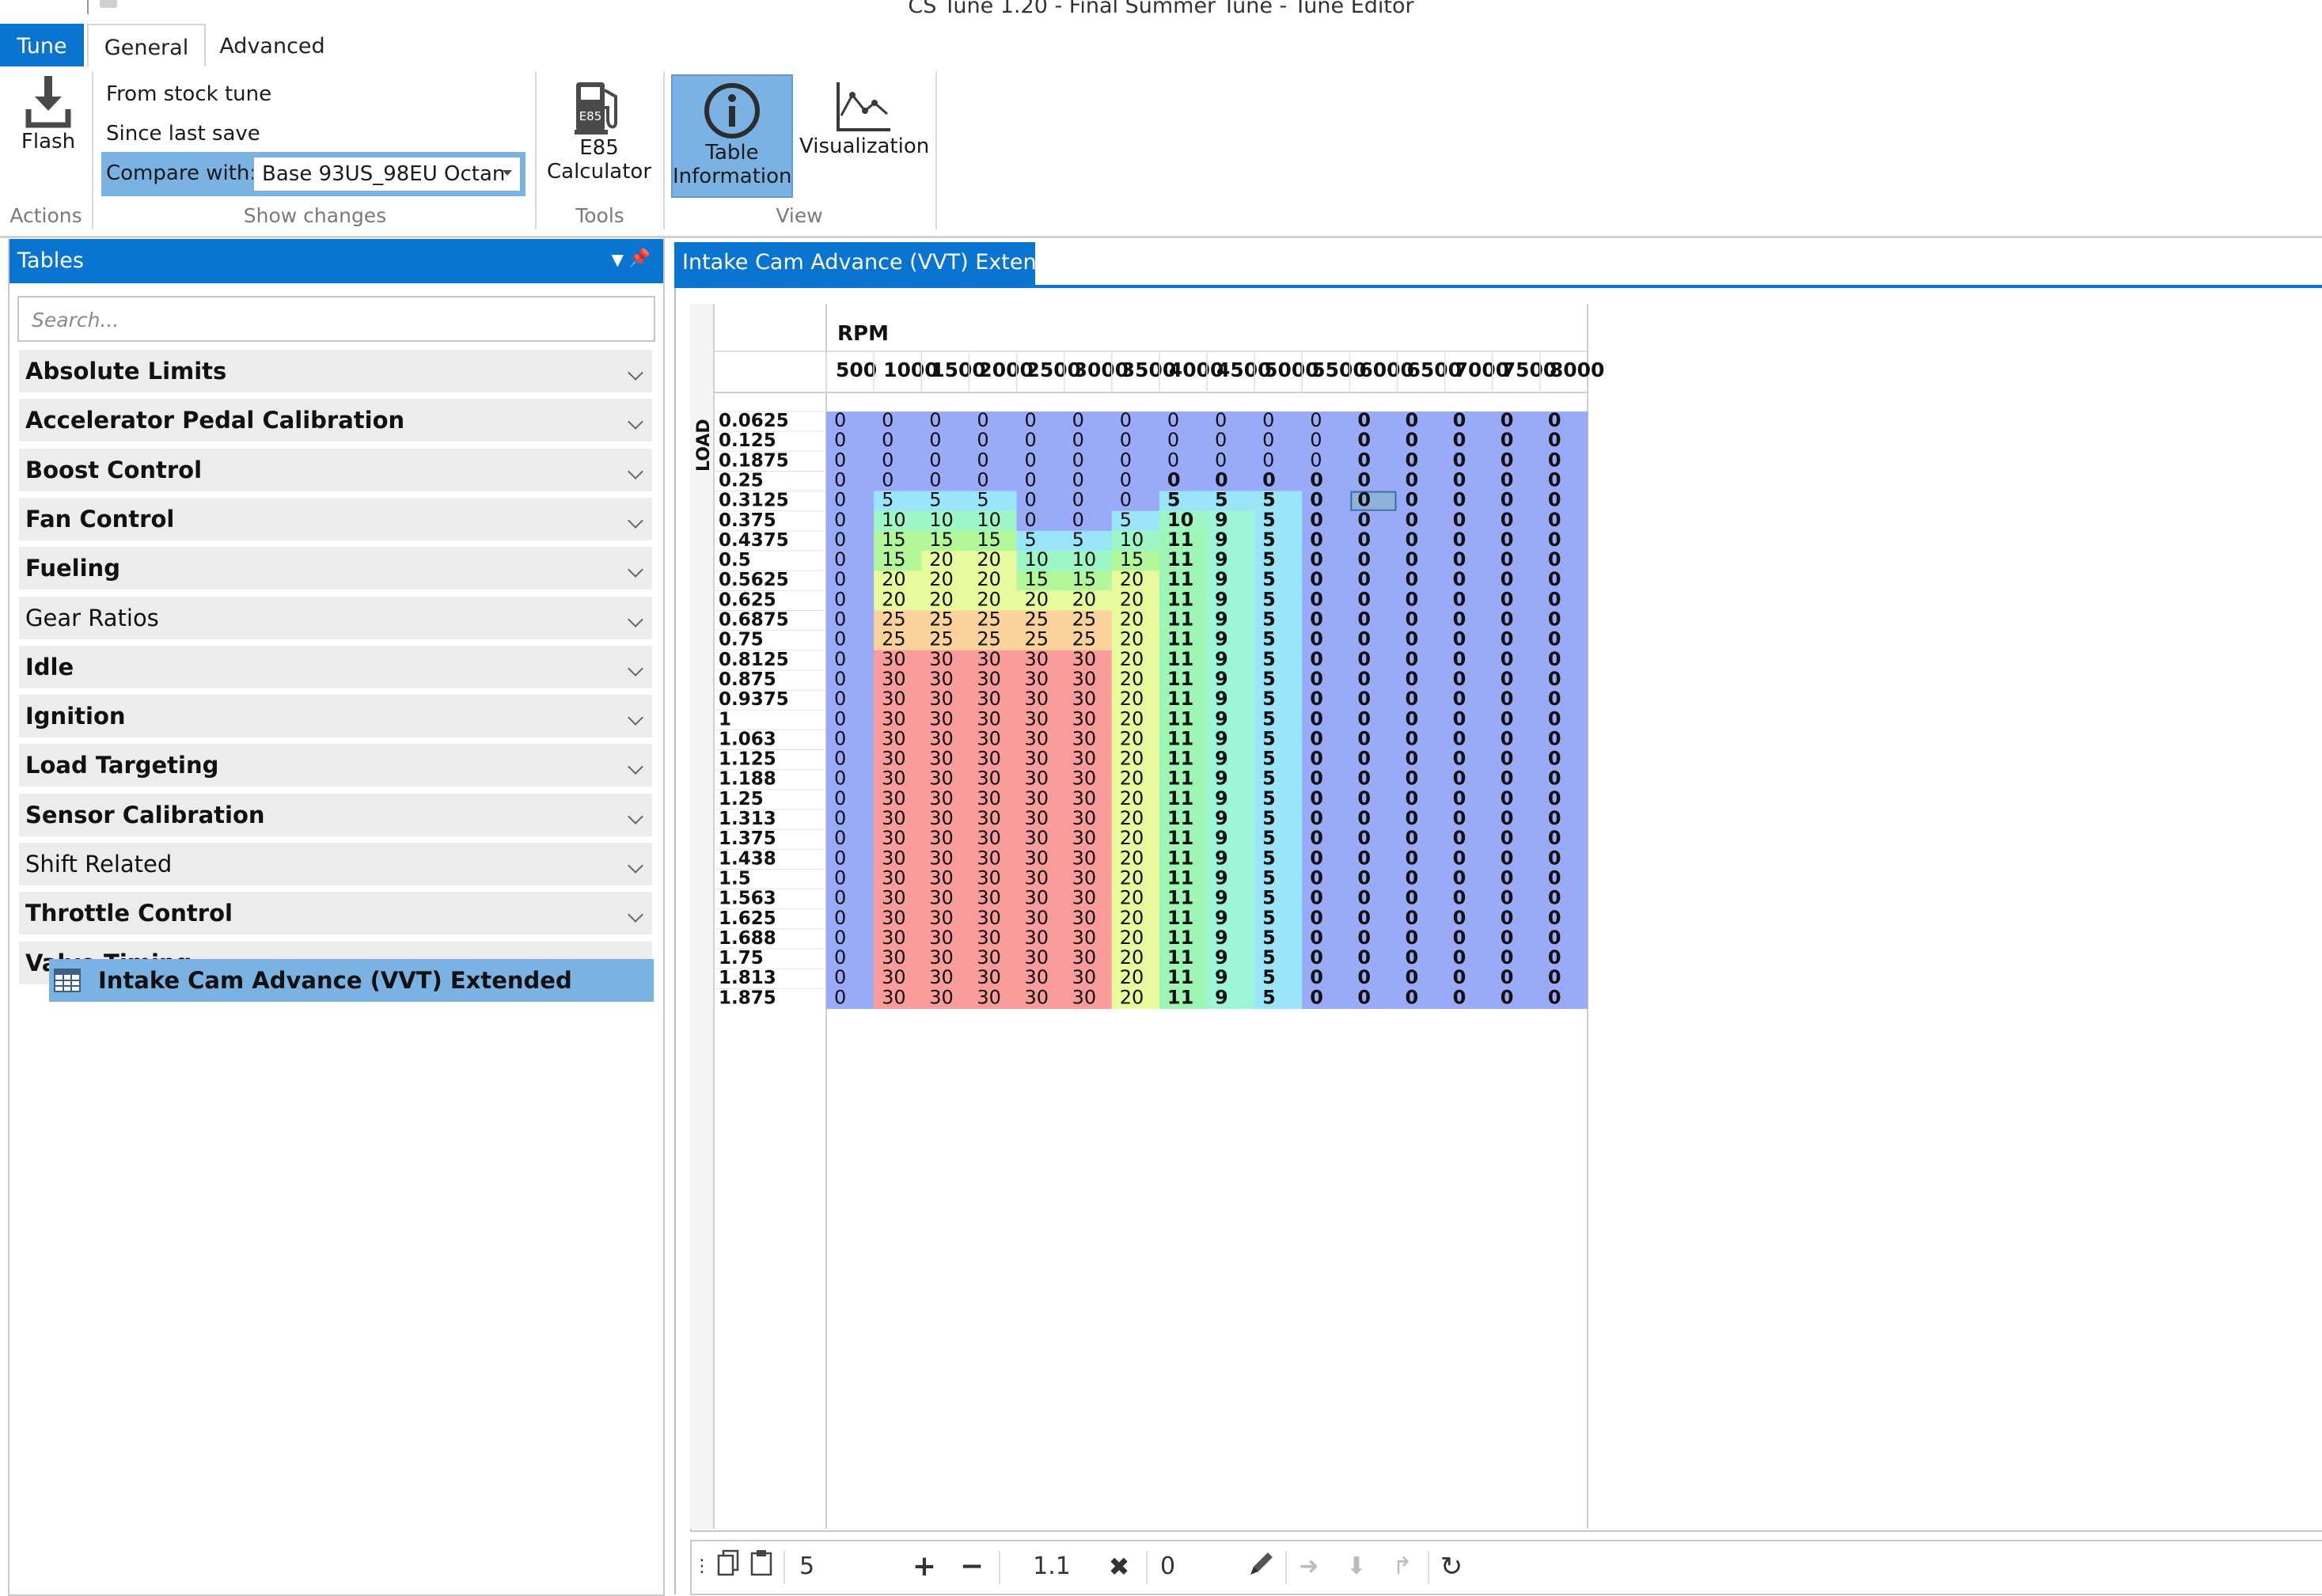 This screenshot has width=2322, height=1596. I want to click on fill-diagonal-icon: ↱, so click(1402, 1566).